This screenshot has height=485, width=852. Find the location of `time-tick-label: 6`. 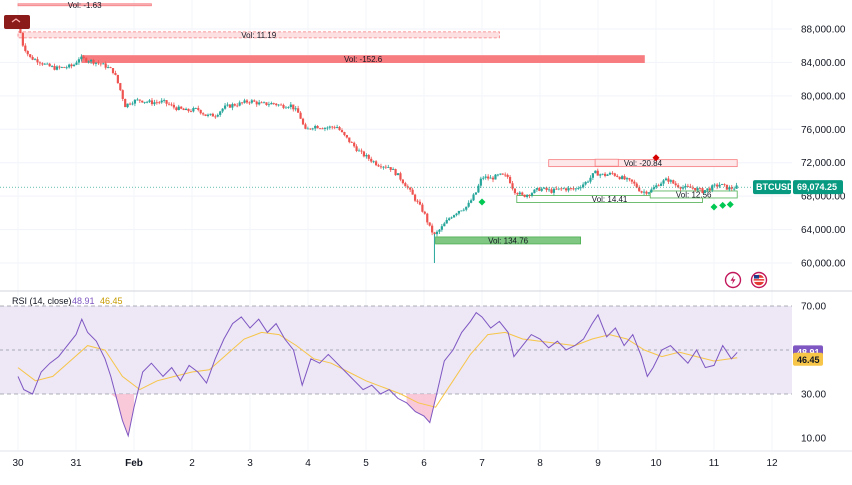

time-tick-label: 6 is located at coordinates (424, 463).